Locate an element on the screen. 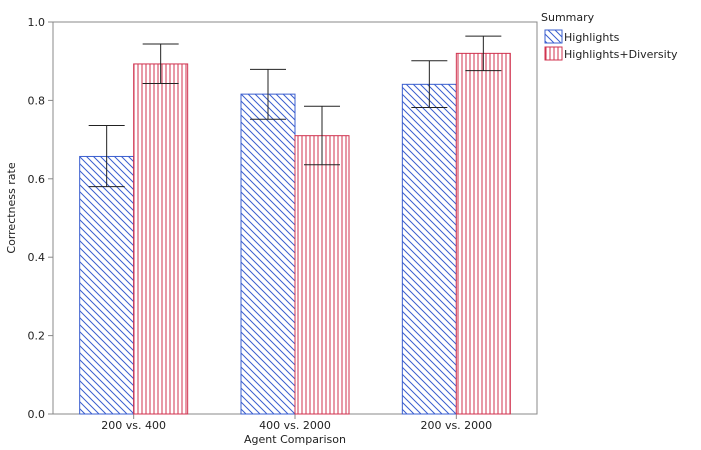  x-axis: 200 vs. 400 400 vs. 2000 200 vs. 2000 is located at coordinates (296, 423).